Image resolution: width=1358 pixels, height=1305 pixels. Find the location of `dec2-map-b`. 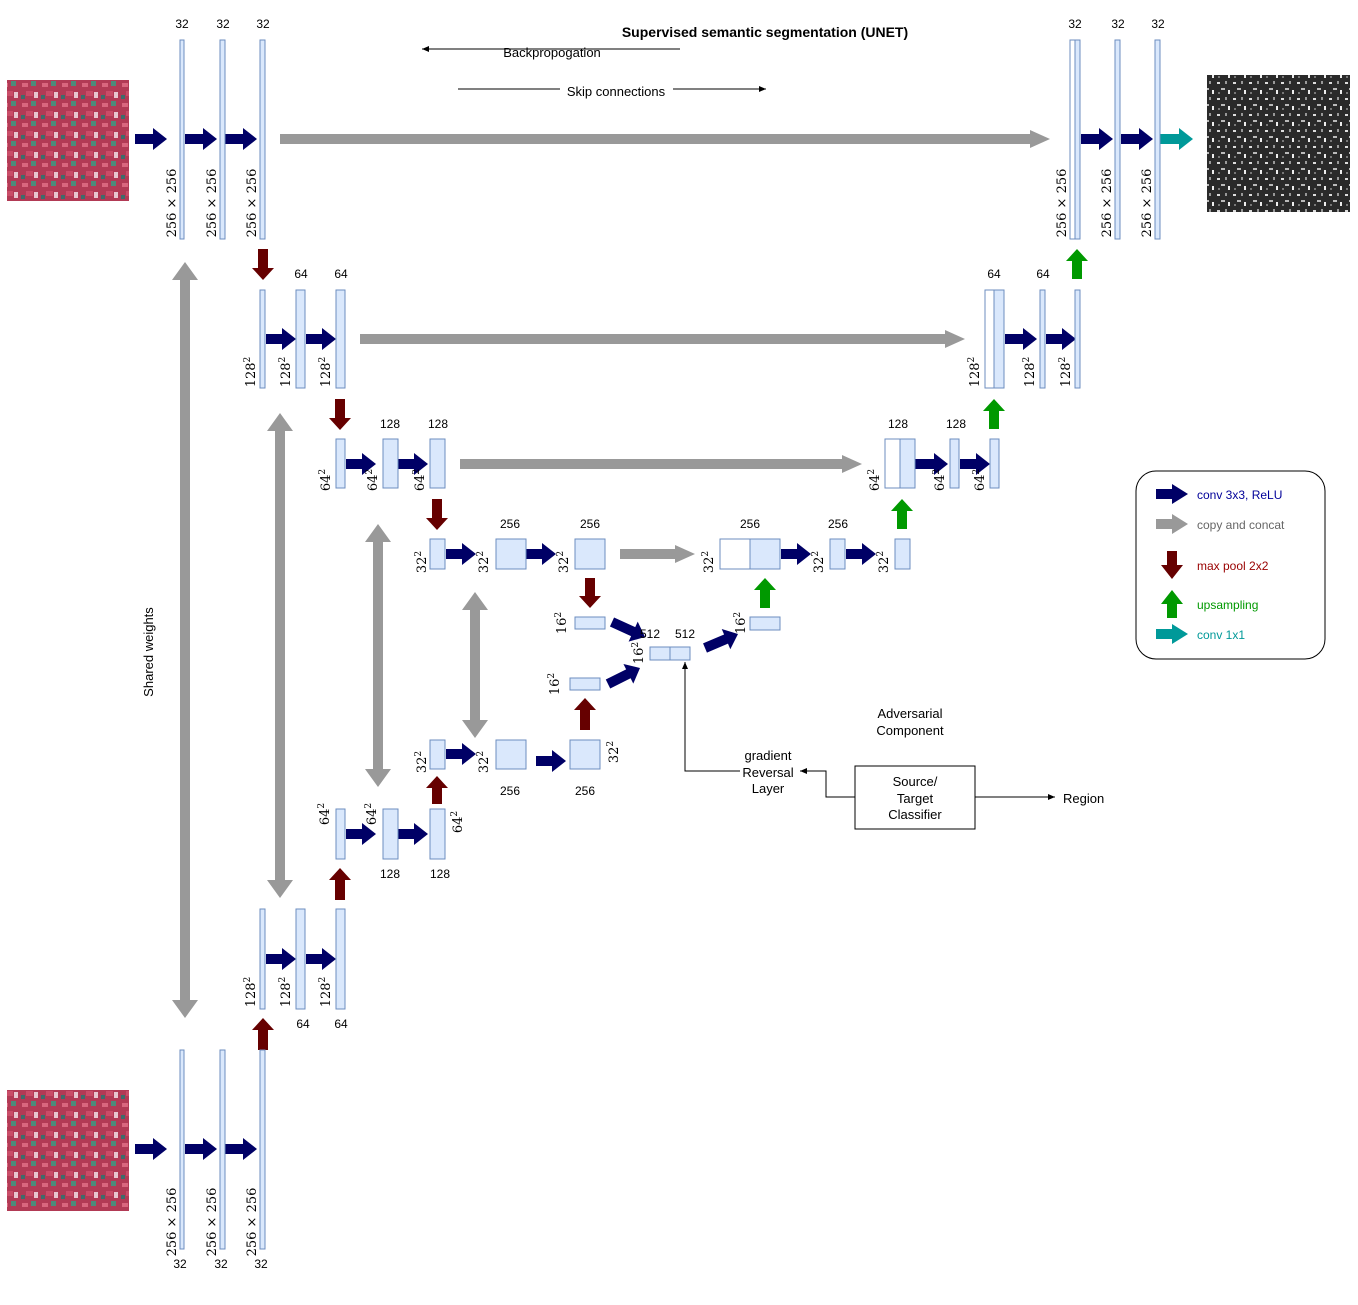

dec2-map-b is located at coordinates (1042, 339).